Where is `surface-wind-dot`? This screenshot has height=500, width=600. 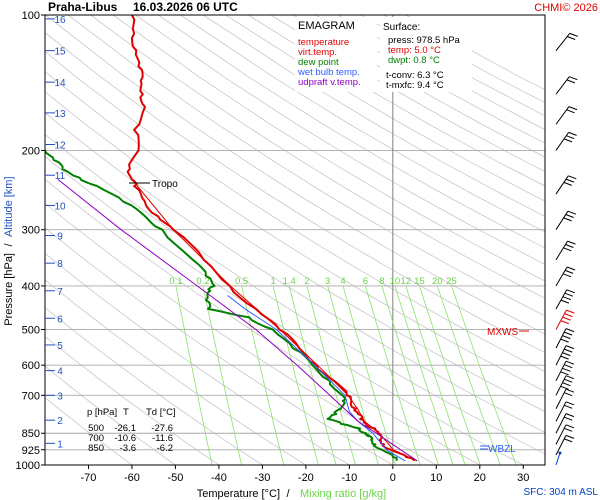
surface-wind-dot is located at coordinates (560, 453).